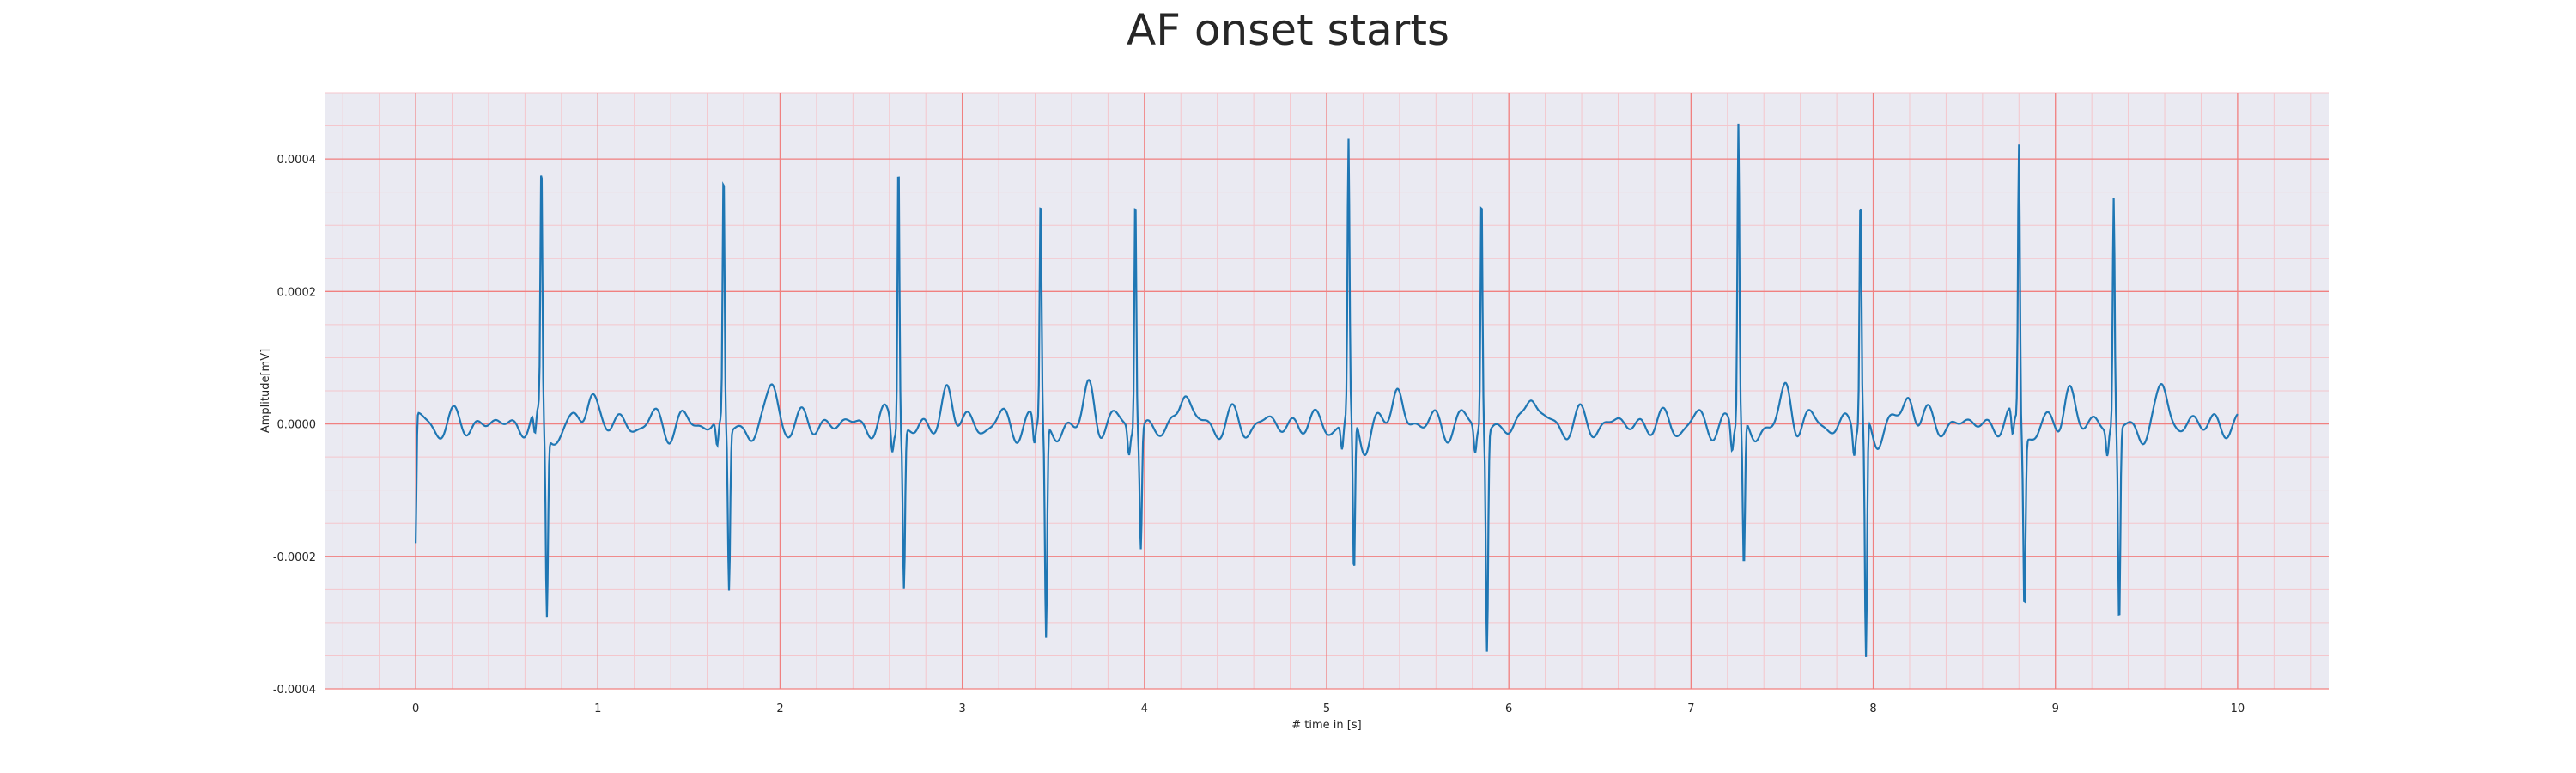 This screenshot has width=2576, height=773. What do you see at coordinates (1508, 709) in the screenshot?
I see `x-tick-label: 6` at bounding box center [1508, 709].